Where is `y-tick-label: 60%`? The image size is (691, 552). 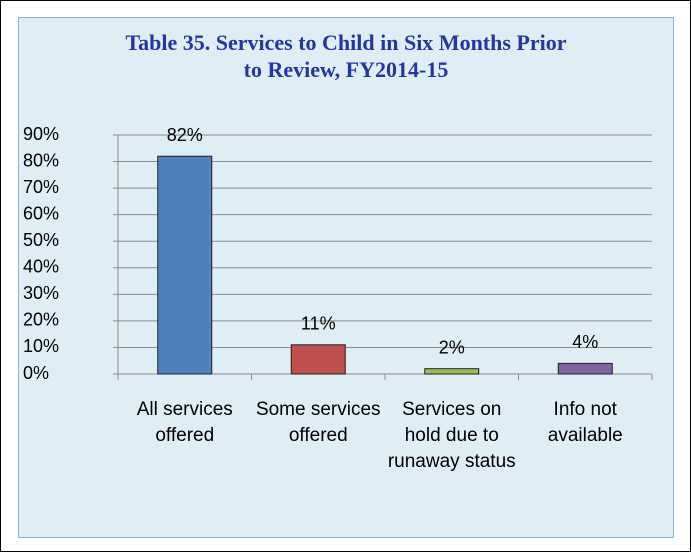 y-tick-label: 60% is located at coordinates (41, 213).